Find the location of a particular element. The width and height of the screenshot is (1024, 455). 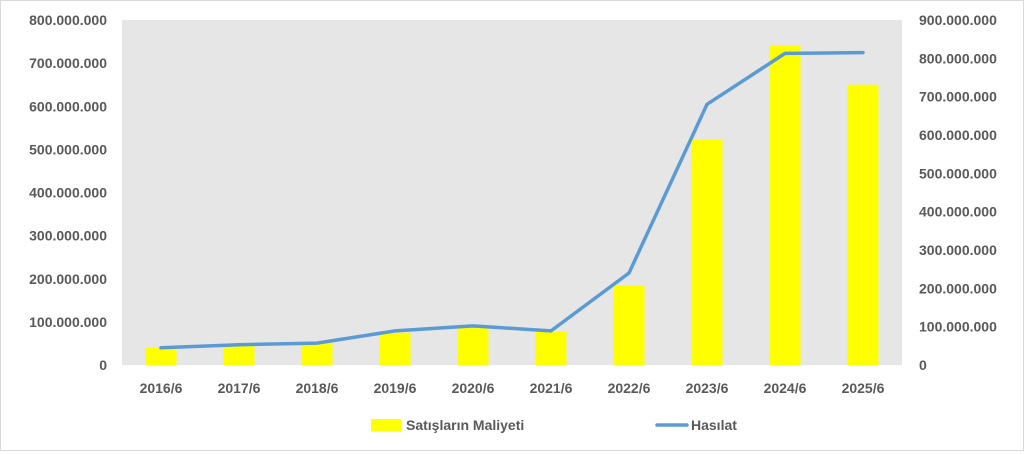

left-axis-tick-label: 700.000.000 is located at coordinates (68, 63).